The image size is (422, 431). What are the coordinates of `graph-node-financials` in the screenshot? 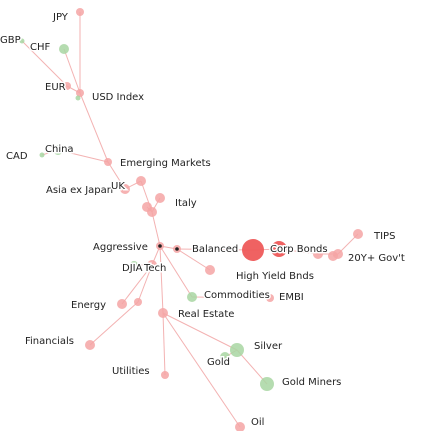 It's located at (90, 345).